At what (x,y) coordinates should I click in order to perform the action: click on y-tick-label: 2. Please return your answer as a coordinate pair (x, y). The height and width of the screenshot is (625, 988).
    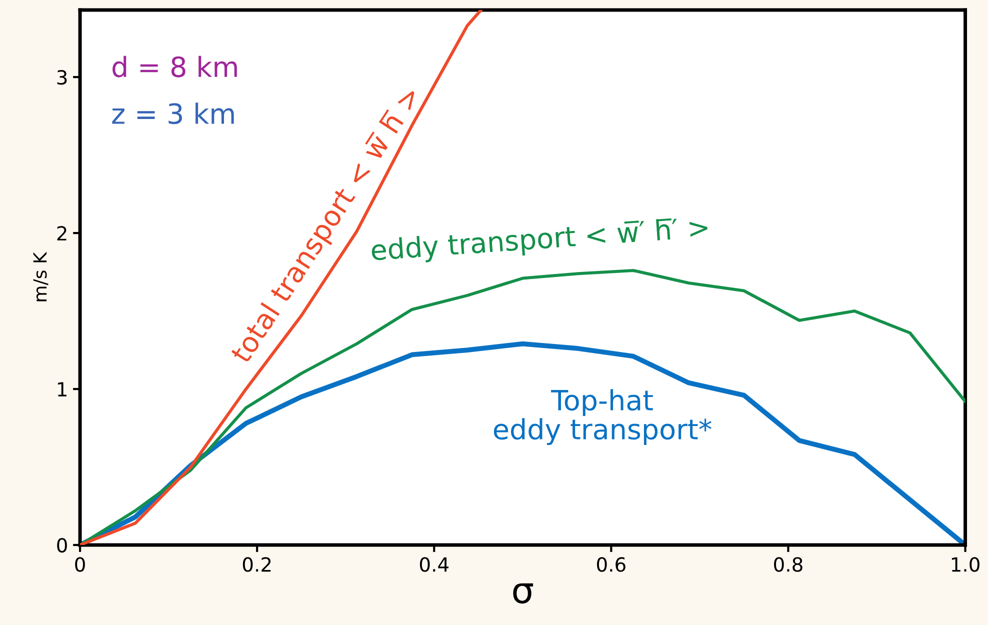
    Looking at the image, I should click on (61, 233).